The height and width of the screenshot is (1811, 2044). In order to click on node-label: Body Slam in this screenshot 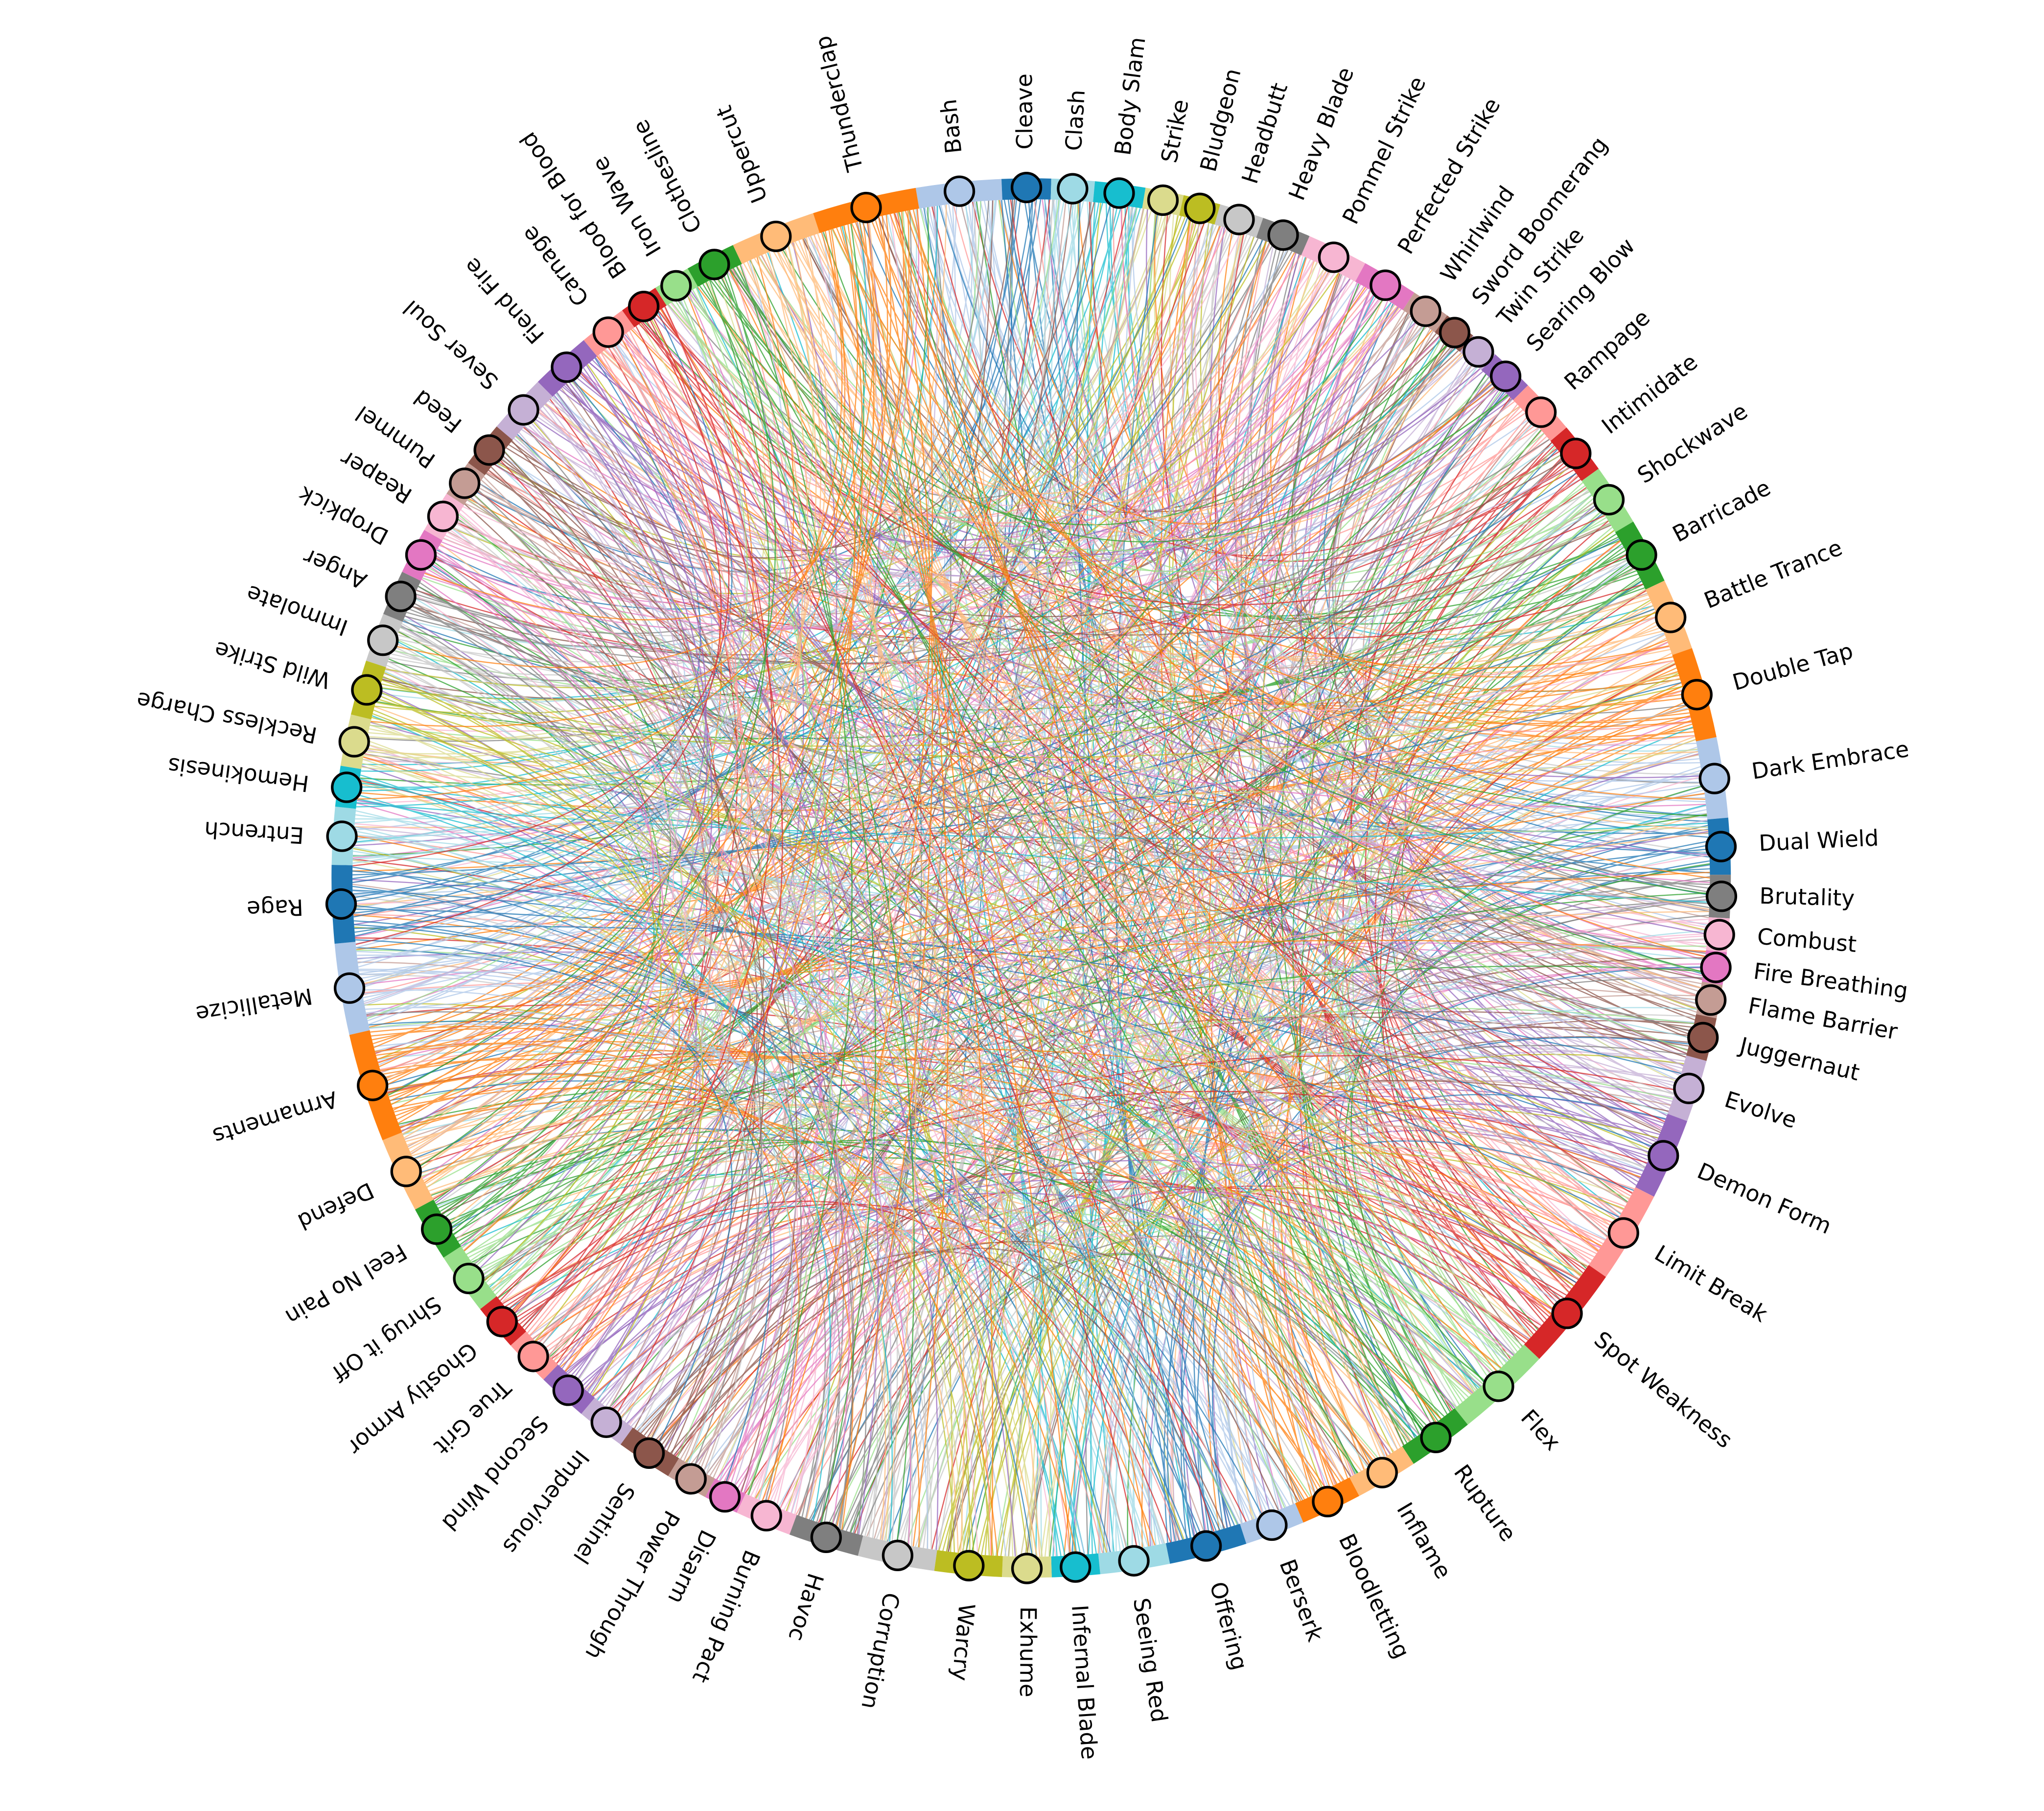, I will do `click(1131, 96)`.